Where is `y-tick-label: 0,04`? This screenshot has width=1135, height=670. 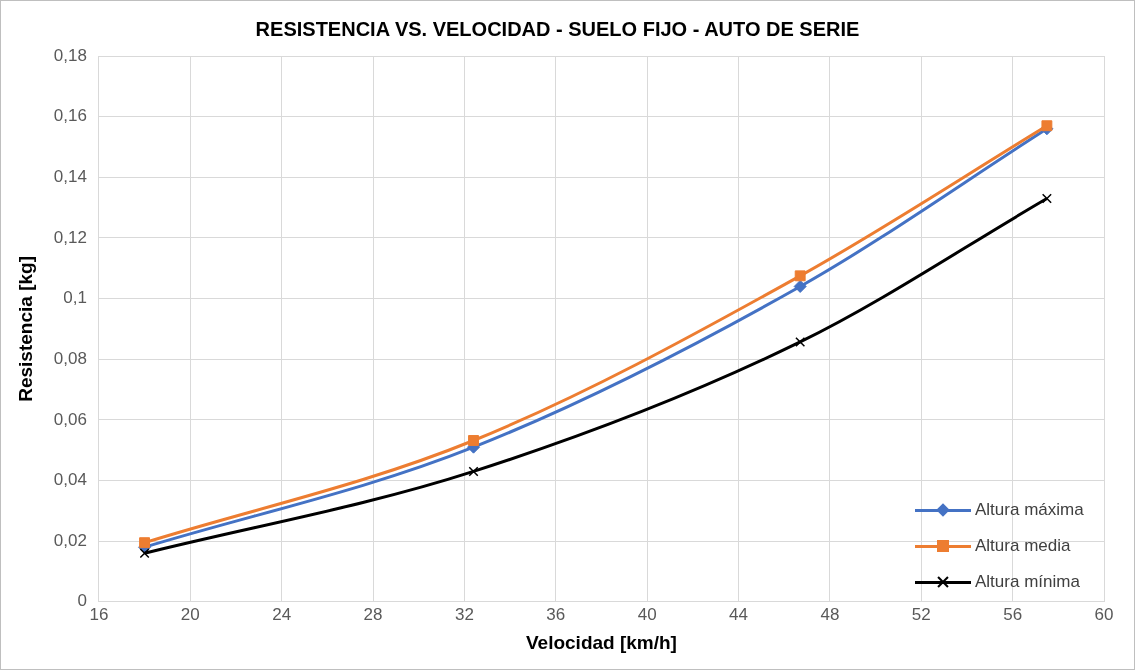
y-tick-label: 0,04 is located at coordinates (70, 480).